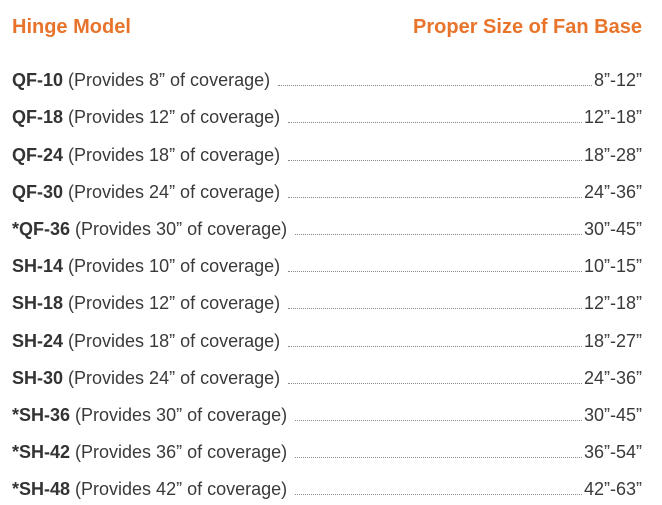 This screenshot has width=662, height=505. What do you see at coordinates (612, 266) in the screenshot?
I see `fan-base-size: 10”-15”` at bounding box center [612, 266].